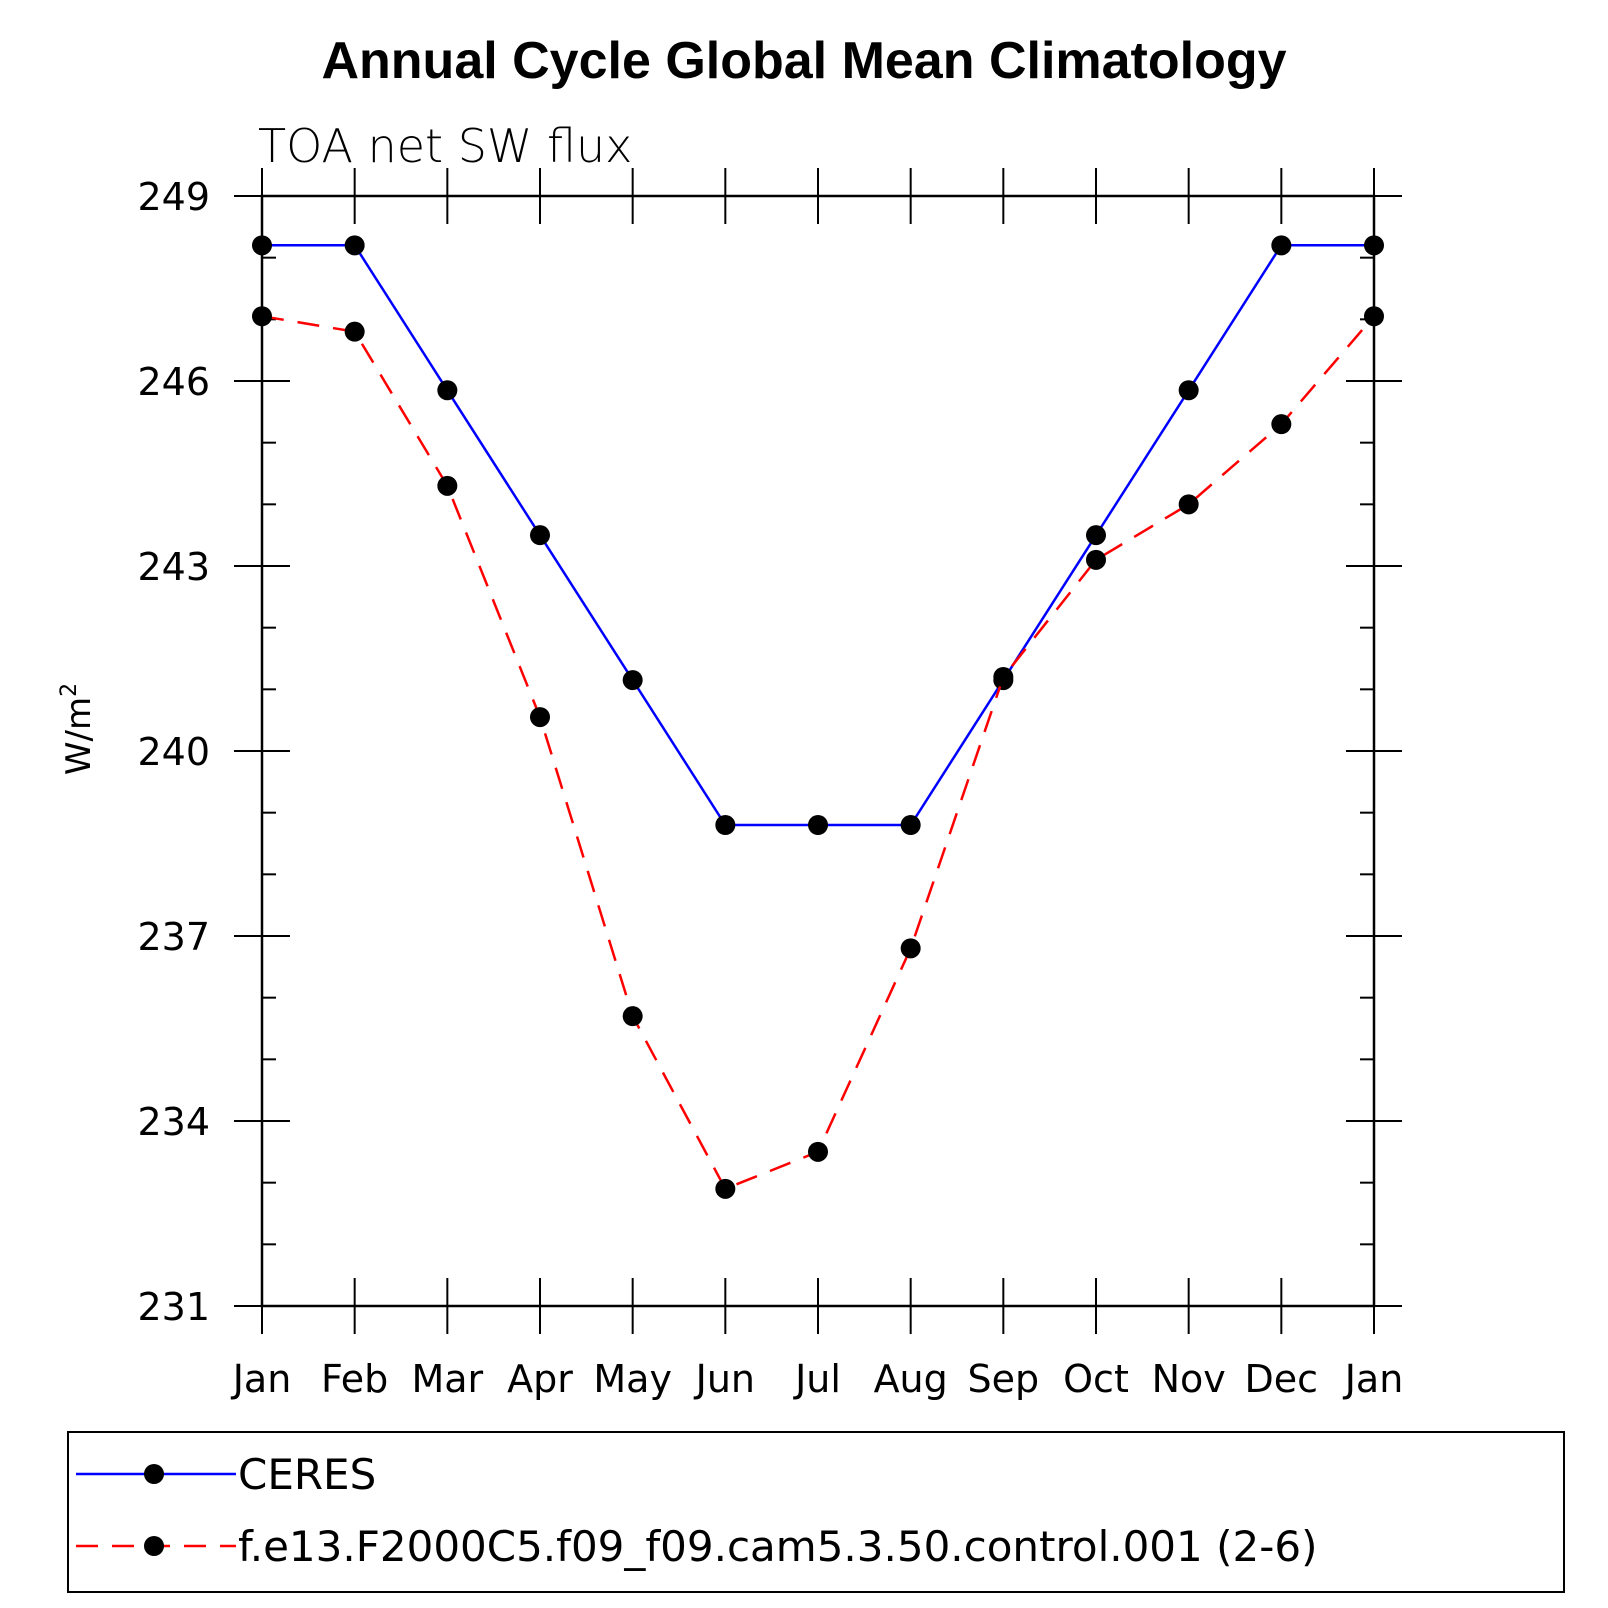 This screenshot has width=1608, height=1608. What do you see at coordinates (173, 1122) in the screenshot?
I see `y-tick-label: 234` at bounding box center [173, 1122].